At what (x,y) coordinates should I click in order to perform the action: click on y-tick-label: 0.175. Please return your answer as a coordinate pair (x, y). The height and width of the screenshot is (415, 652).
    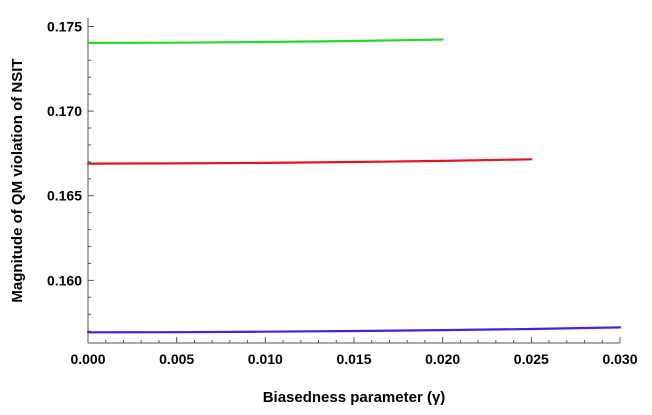
    Looking at the image, I should click on (64, 26).